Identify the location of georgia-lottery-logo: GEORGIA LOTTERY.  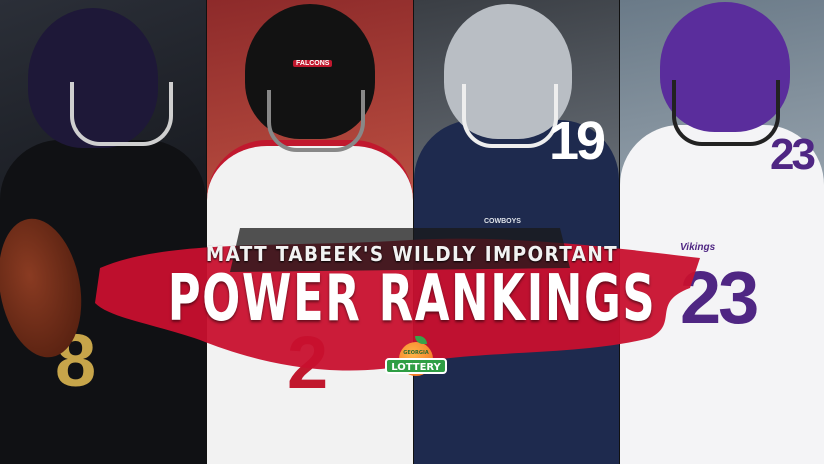
(416, 360).